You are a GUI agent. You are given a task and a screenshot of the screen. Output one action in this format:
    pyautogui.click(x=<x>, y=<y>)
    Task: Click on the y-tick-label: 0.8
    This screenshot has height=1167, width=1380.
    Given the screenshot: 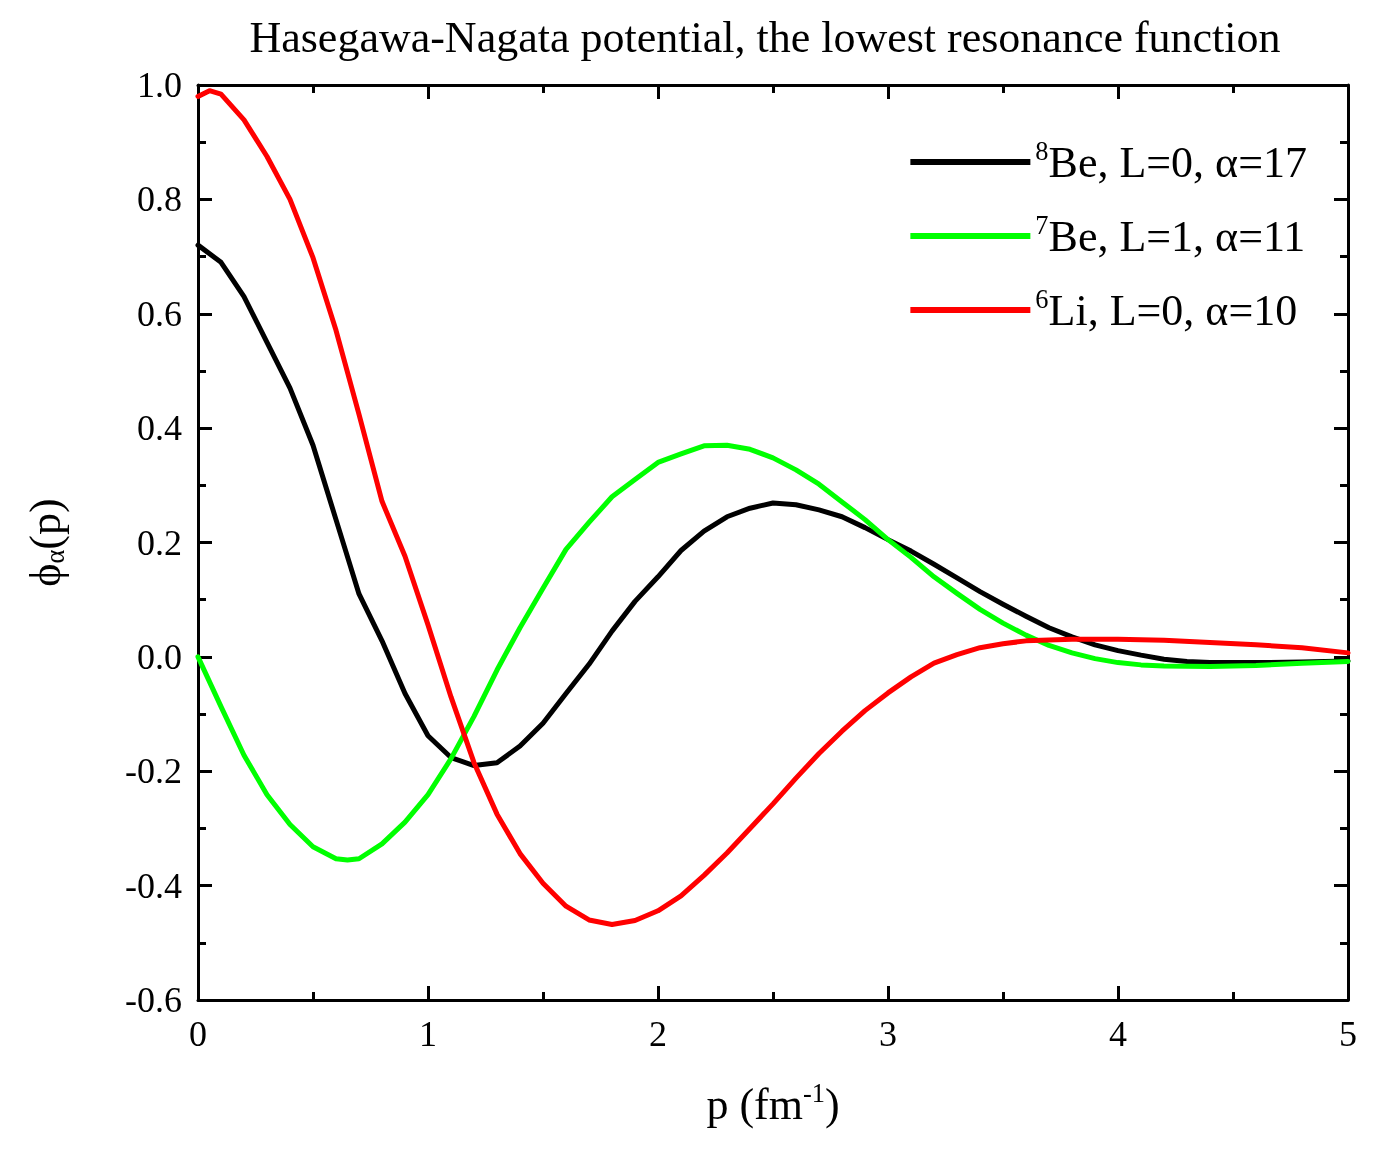 What is the action you would take?
    pyautogui.click(x=159, y=199)
    